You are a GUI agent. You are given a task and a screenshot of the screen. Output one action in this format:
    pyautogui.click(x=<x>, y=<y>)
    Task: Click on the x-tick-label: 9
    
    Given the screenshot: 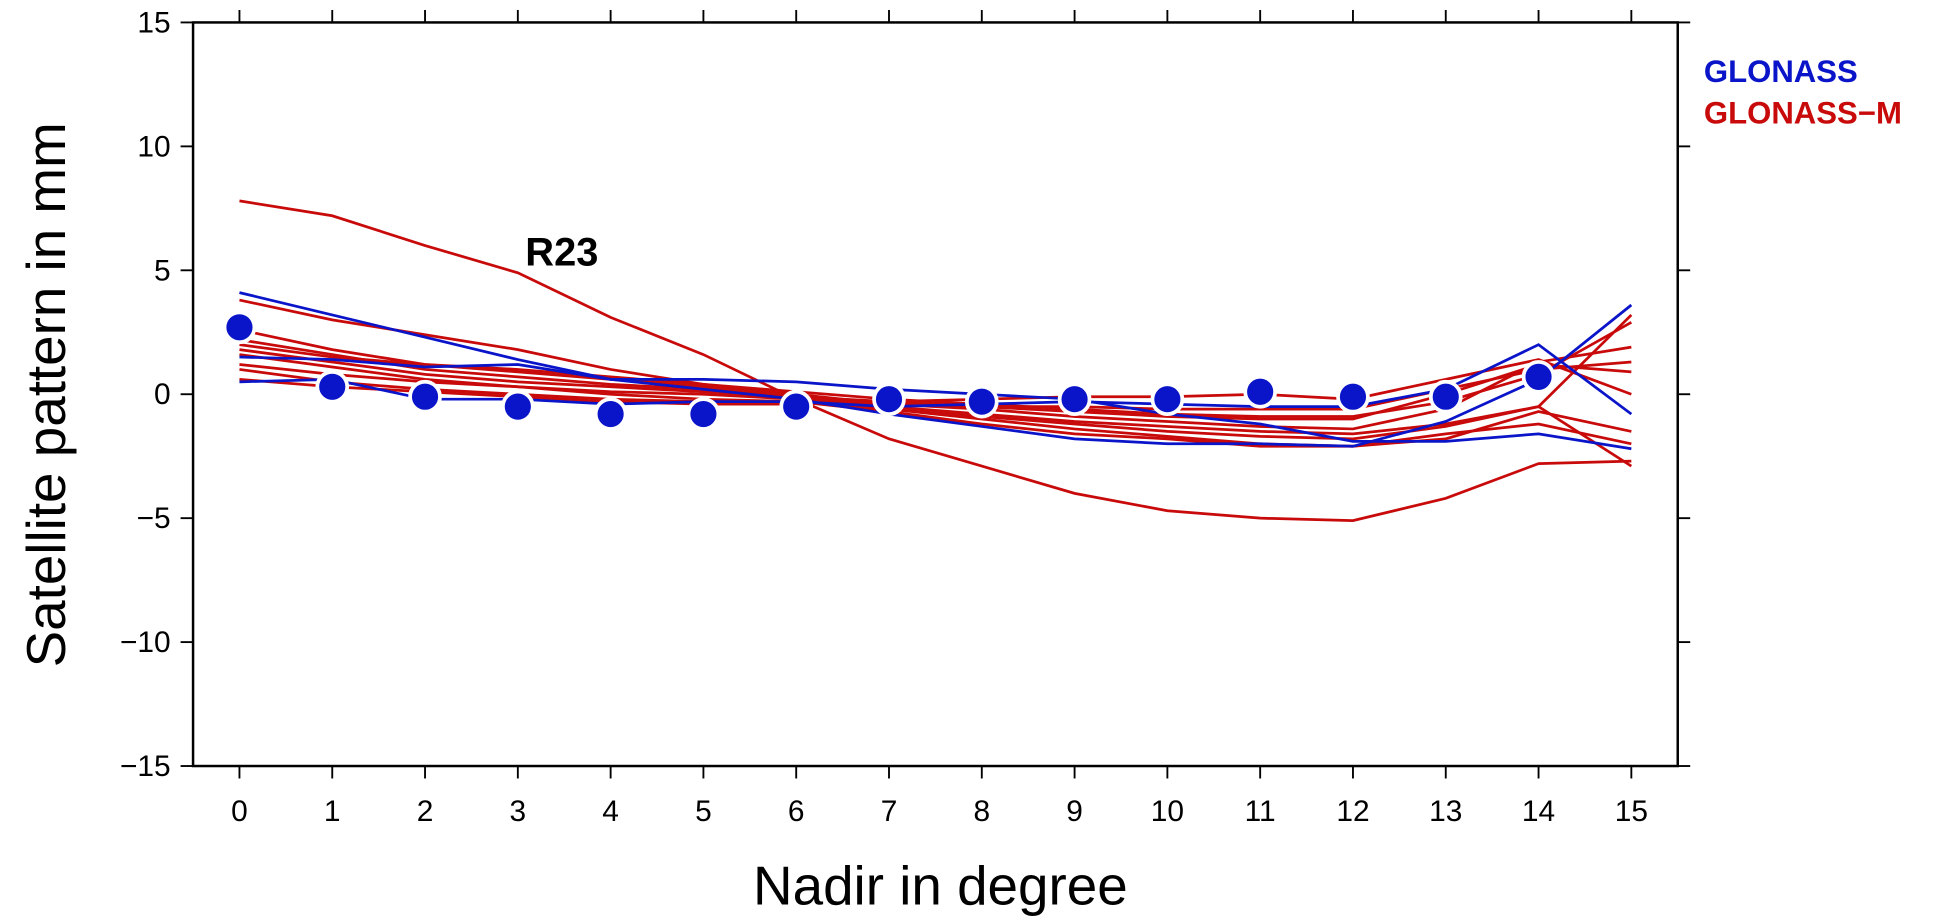 What is the action you would take?
    pyautogui.click(x=1074, y=811)
    